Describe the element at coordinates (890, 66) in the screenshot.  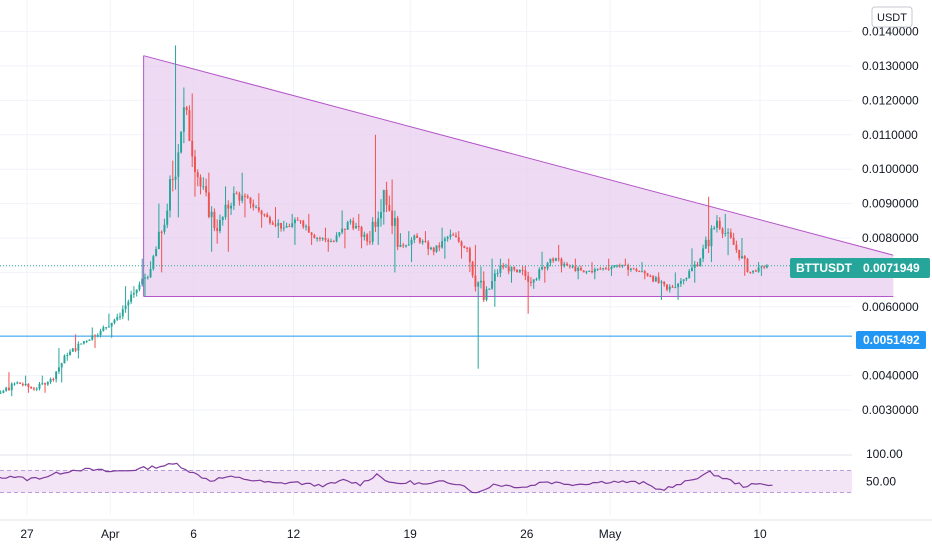
I see `price-tick-label: 0.0130000` at that location.